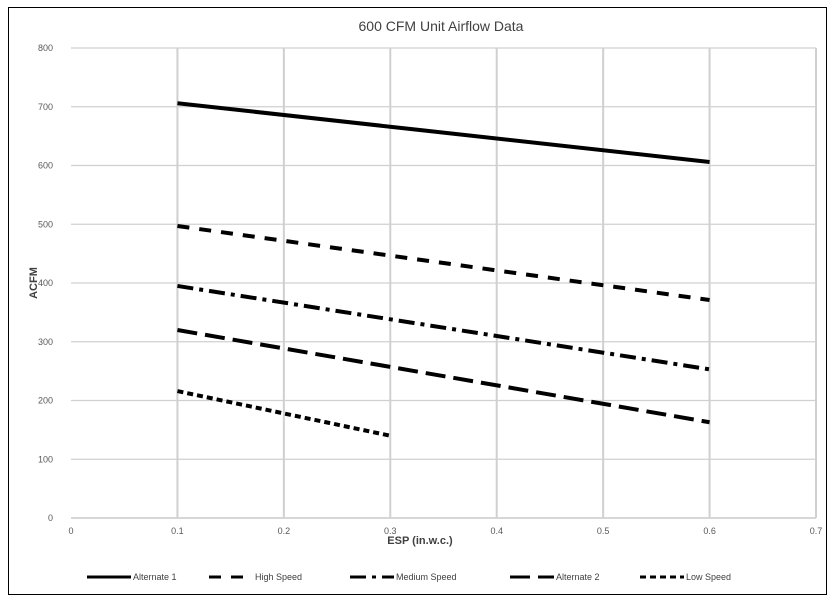 This screenshot has width=835, height=603. What do you see at coordinates (177, 531) in the screenshot?
I see `x-tick-label: 0.1` at bounding box center [177, 531].